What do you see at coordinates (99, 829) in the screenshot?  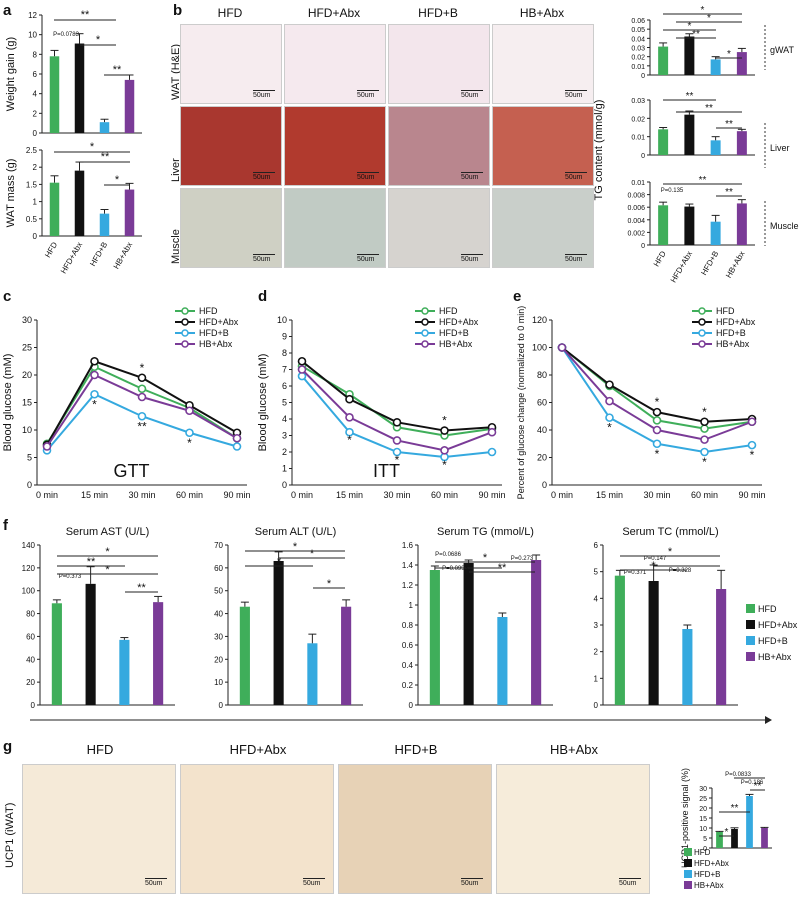 I see `micrograph-ucp1-HFD: 50um` at bounding box center [99, 829].